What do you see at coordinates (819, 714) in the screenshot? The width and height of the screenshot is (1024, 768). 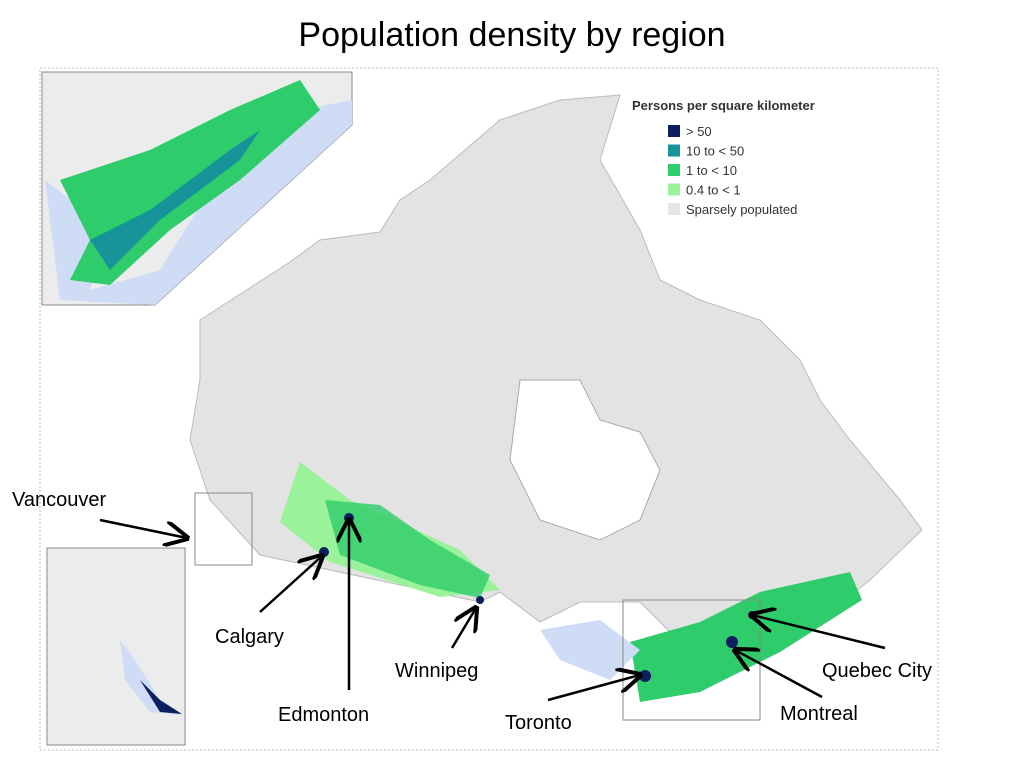 I see `city-label: Montreal` at bounding box center [819, 714].